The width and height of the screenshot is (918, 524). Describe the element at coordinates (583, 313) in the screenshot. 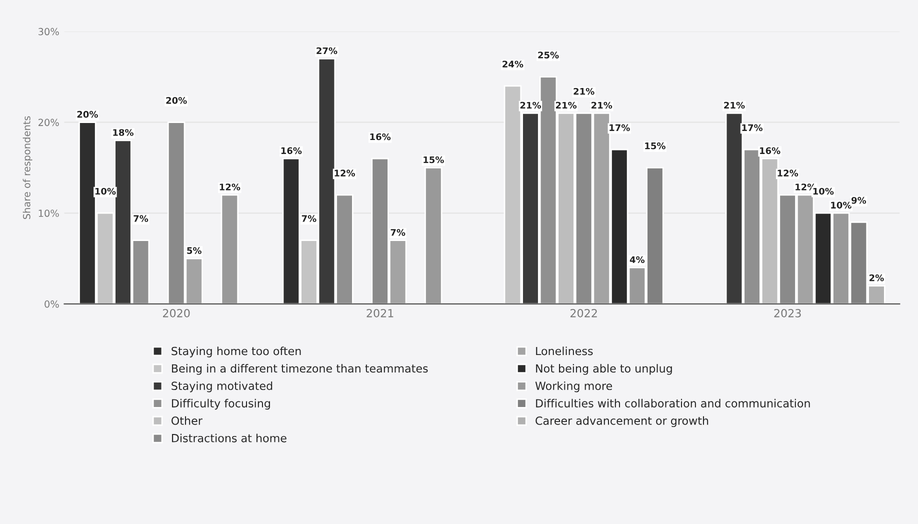

I see `x-tick-label: 2022` at that location.